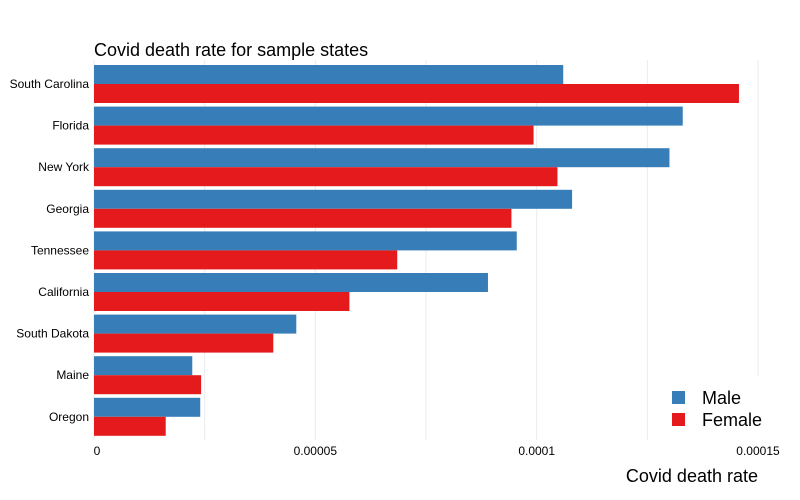  Describe the element at coordinates (692, 476) in the screenshot. I see `x-axis-title: Covid death rate` at that location.